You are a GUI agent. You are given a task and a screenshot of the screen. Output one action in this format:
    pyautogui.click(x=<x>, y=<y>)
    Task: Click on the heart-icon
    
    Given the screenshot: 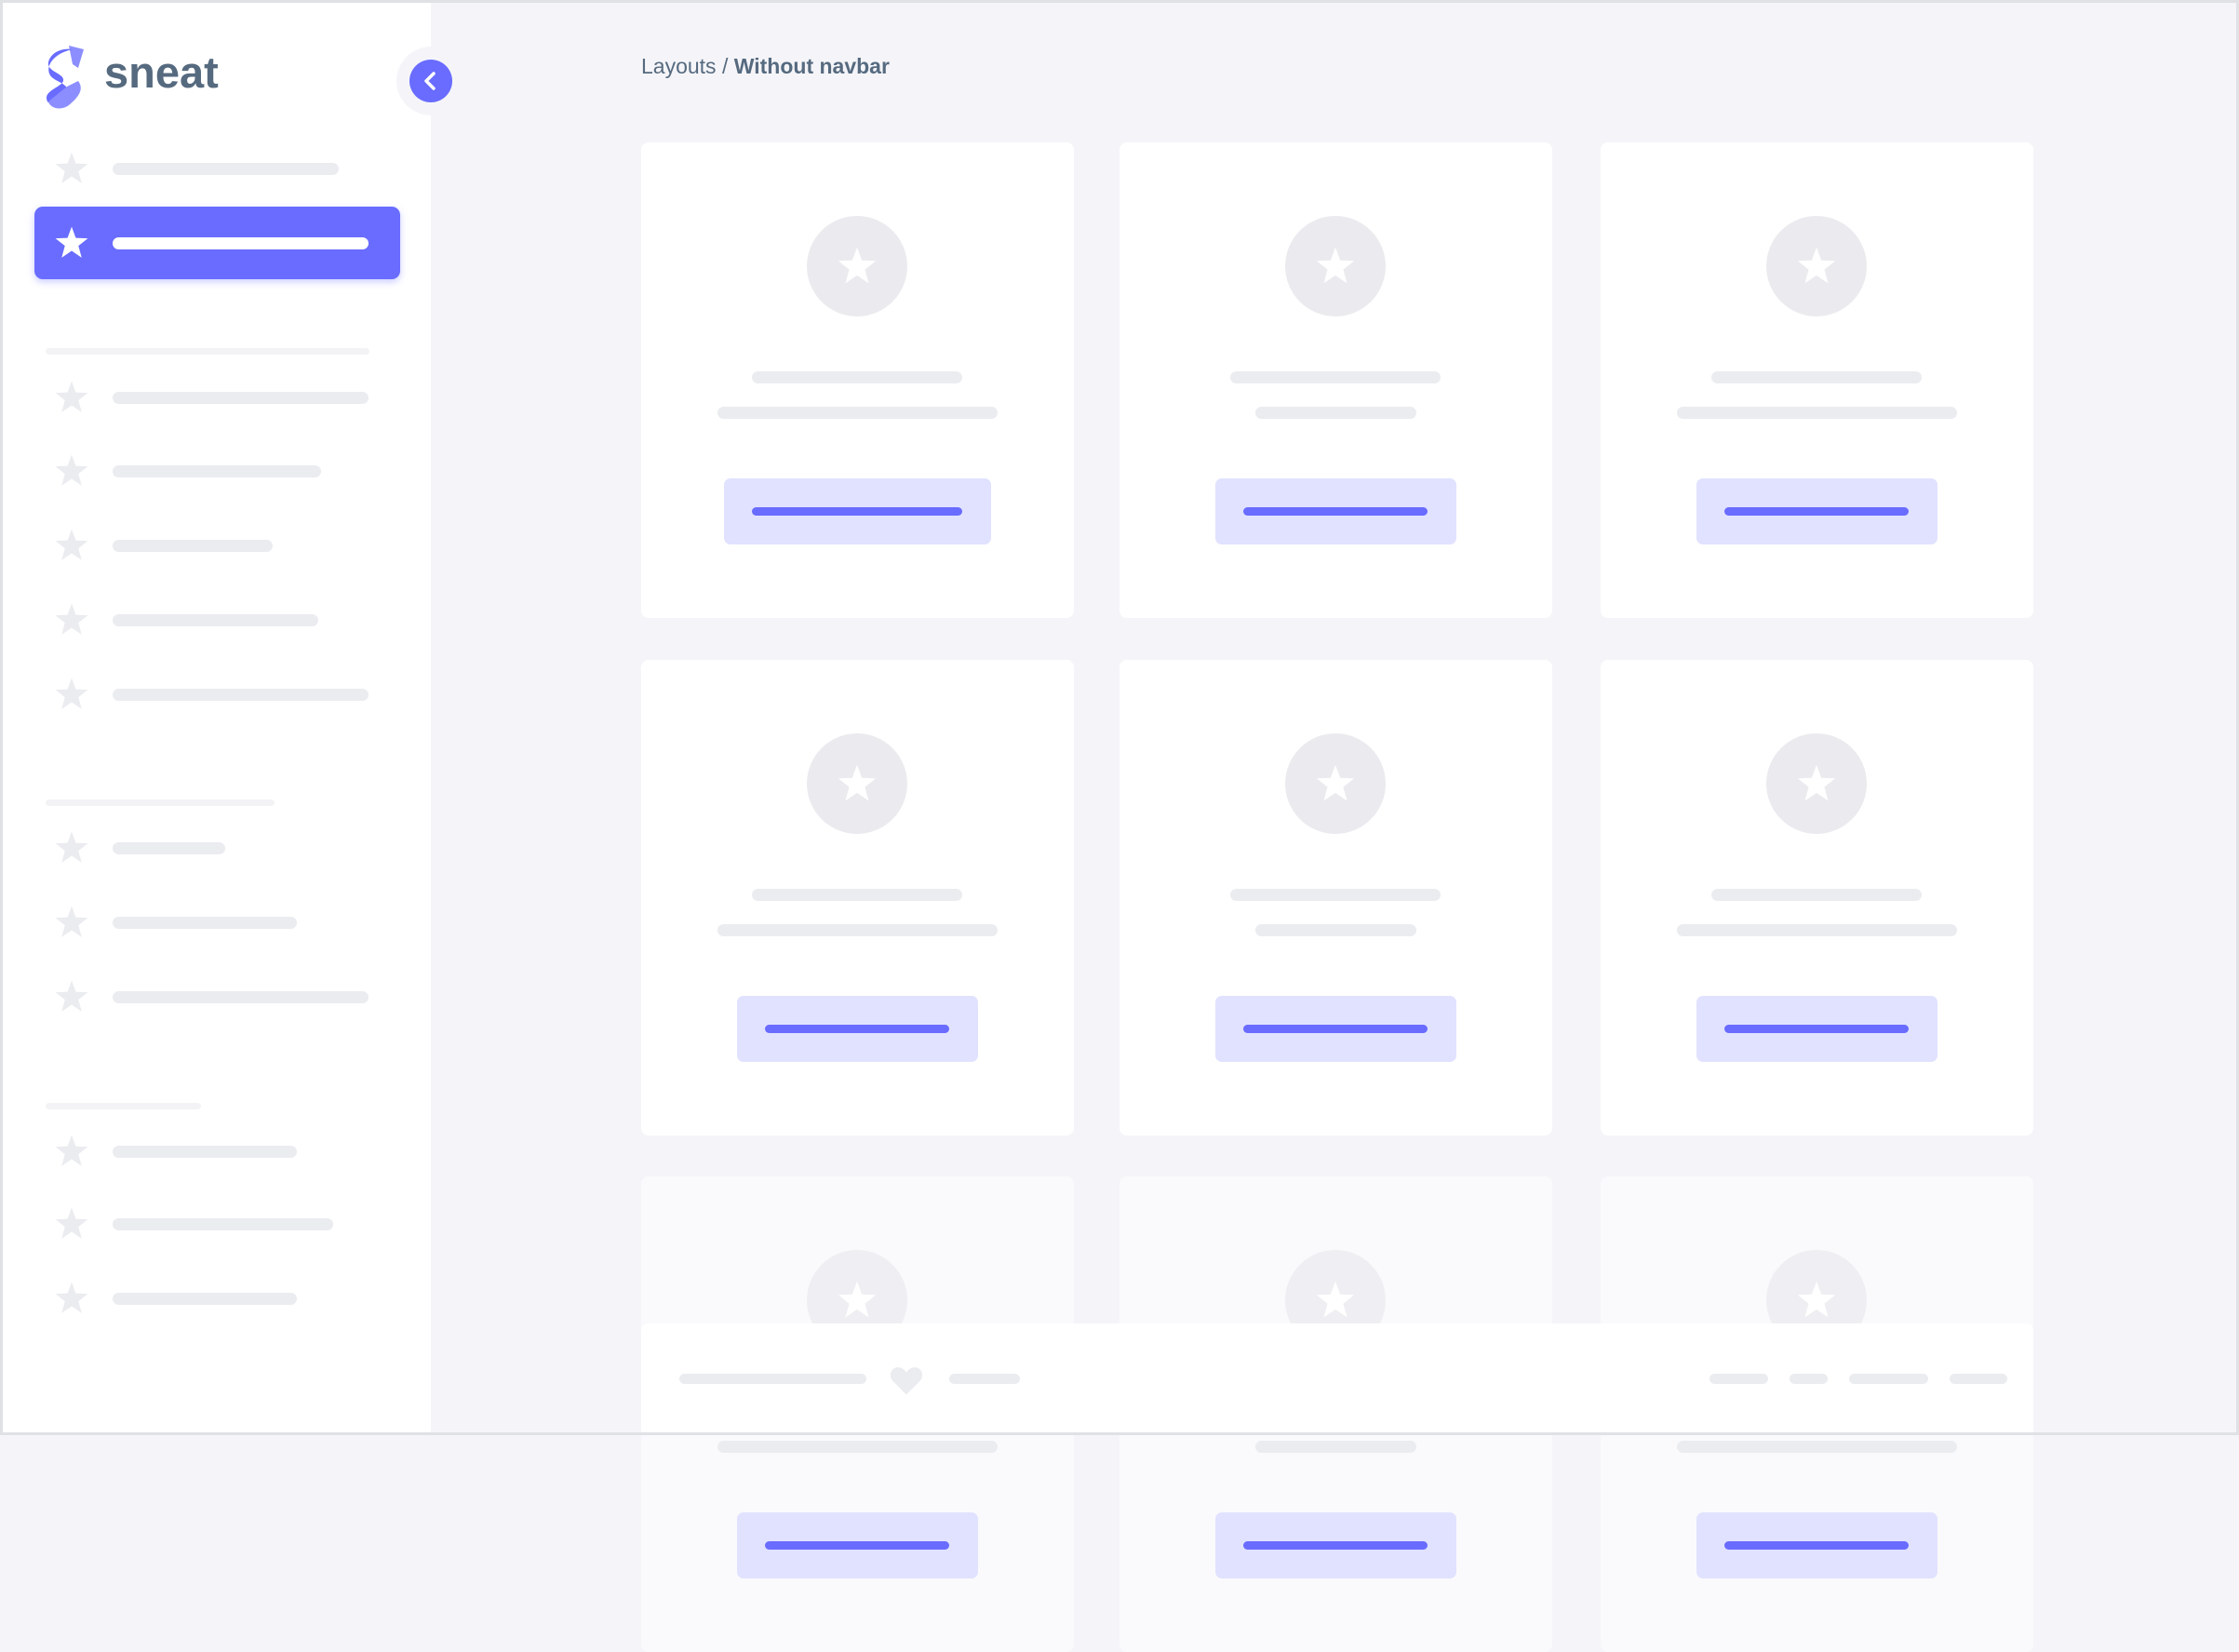 What is the action you would take?
    pyautogui.click(x=906, y=1380)
    